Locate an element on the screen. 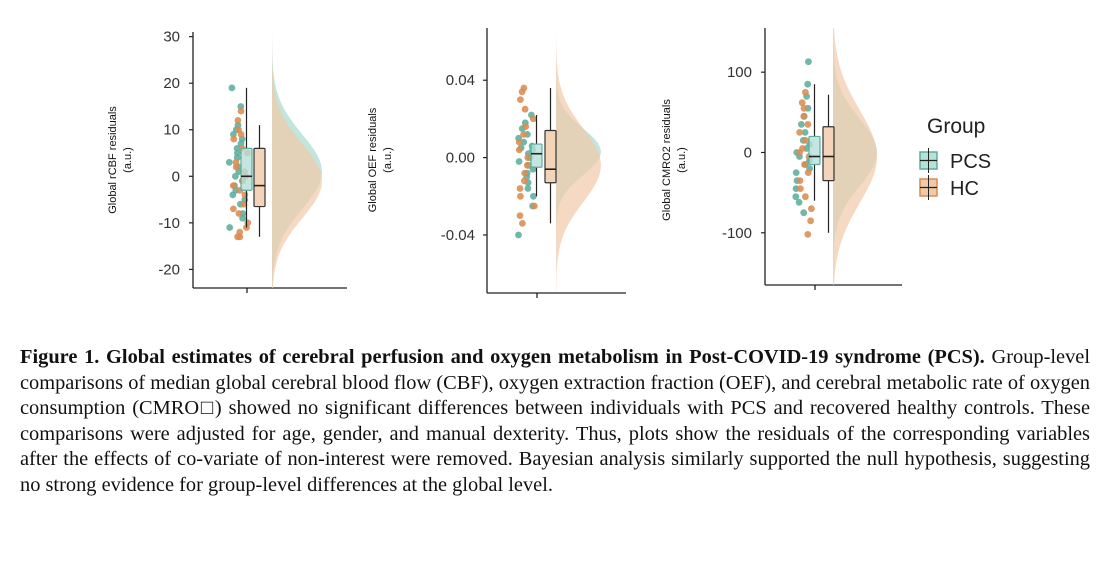 This screenshot has height=573, width=1106. legend: Group PCS HC is located at coordinates (955, 157).